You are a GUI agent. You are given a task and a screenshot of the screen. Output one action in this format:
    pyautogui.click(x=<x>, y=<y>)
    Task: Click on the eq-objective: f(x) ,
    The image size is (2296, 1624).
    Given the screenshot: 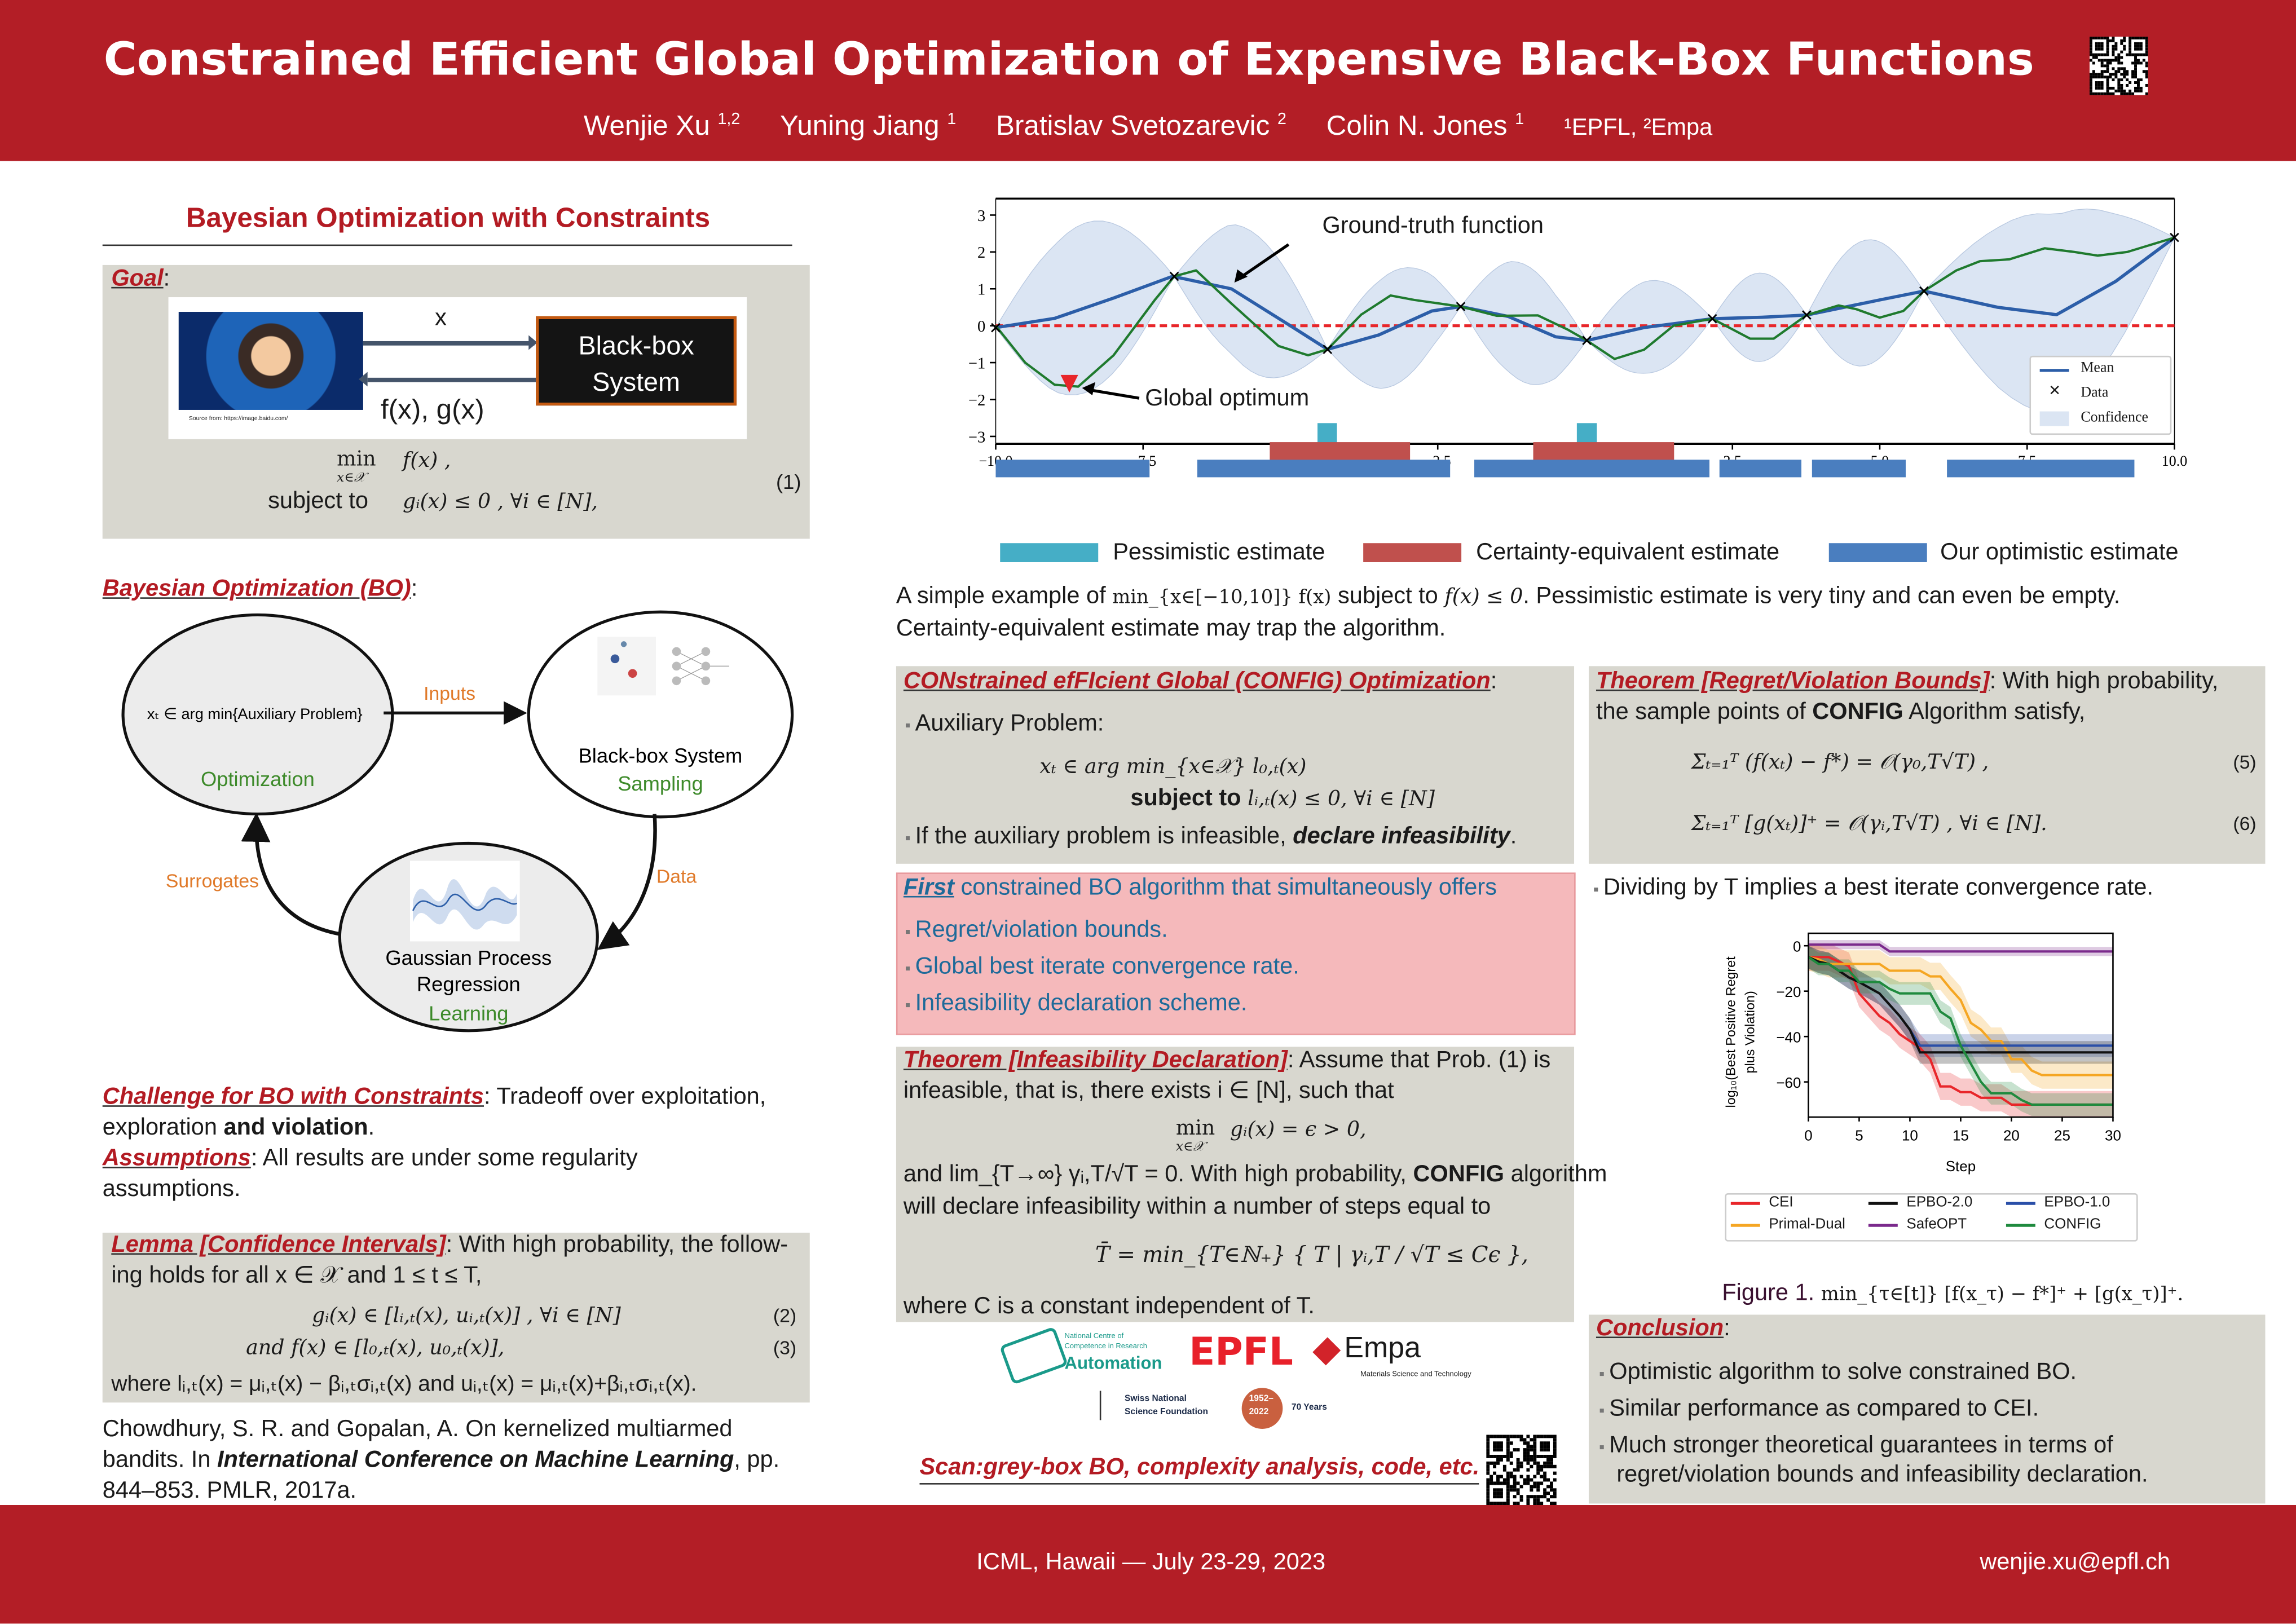 What is the action you would take?
    pyautogui.click(x=427, y=461)
    